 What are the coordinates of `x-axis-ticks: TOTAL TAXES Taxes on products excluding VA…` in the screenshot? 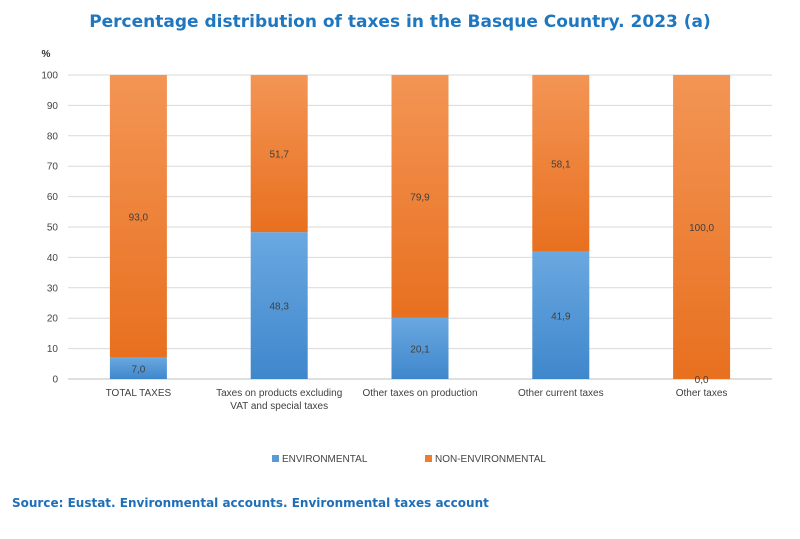 It's located at (417, 400).